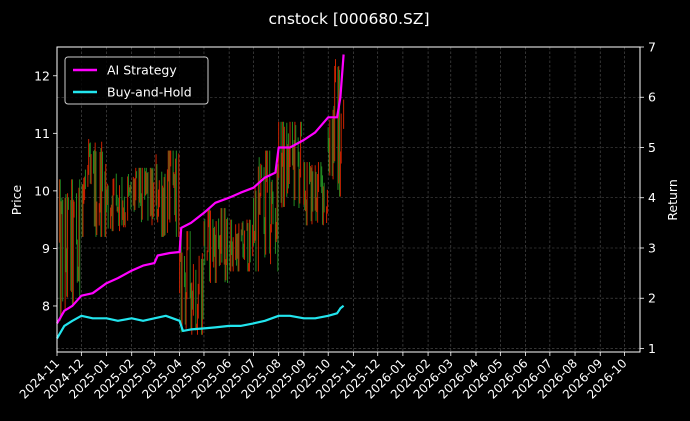 The image size is (690, 421). Describe the element at coordinates (46, 248) in the screenshot. I see `y-tick-label-left: 9` at that location.